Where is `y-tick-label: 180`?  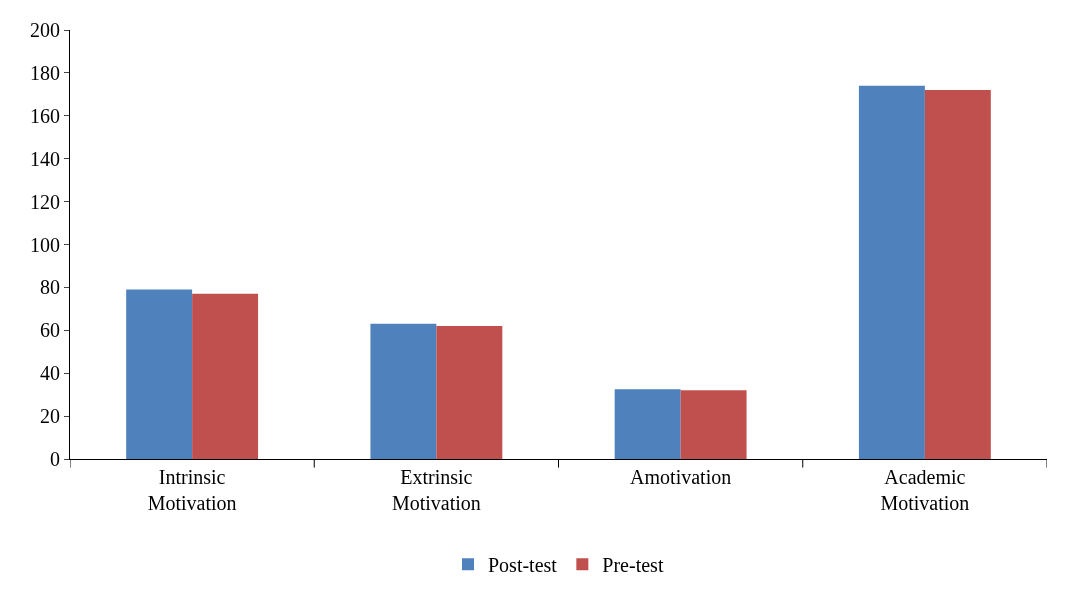 y-tick-label: 180 is located at coordinates (45, 72).